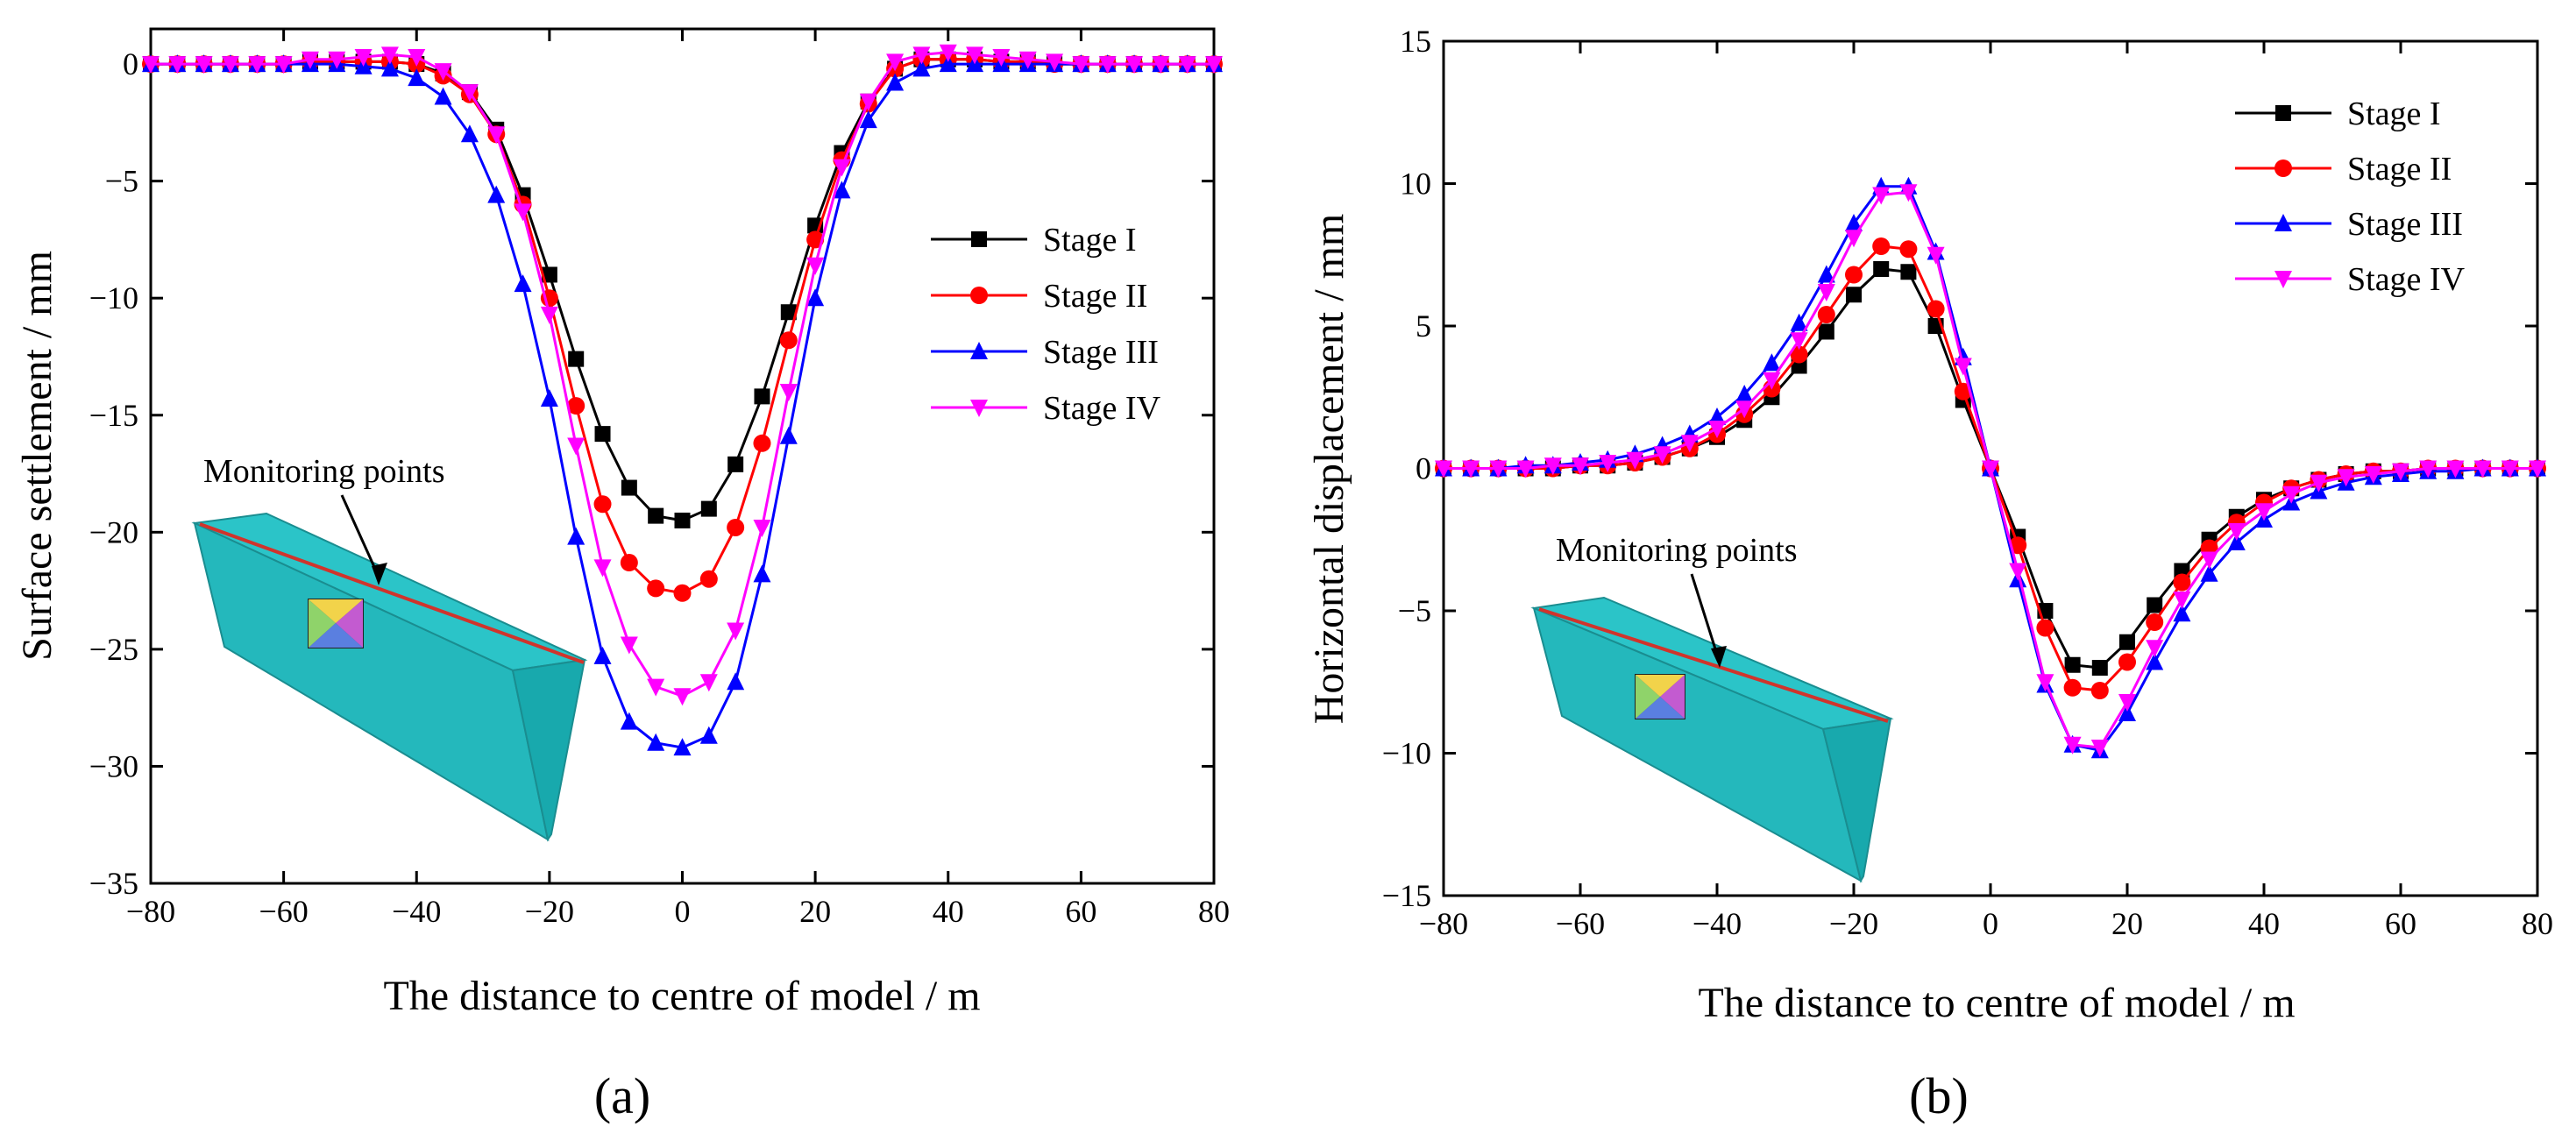 The image size is (2576, 1148). I want to click on tunnel-cross-section-icon, so click(336, 623).